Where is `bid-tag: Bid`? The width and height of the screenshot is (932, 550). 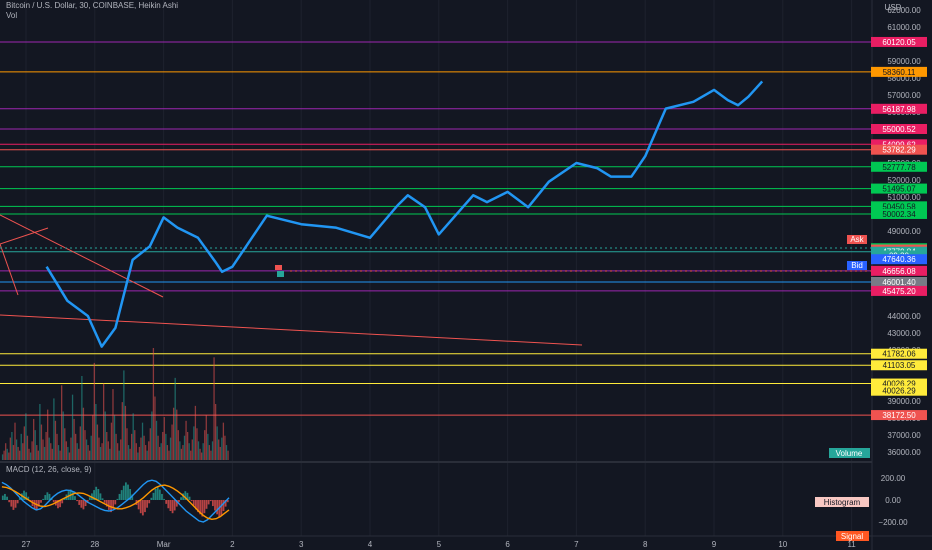 bid-tag: Bid is located at coordinates (857, 265).